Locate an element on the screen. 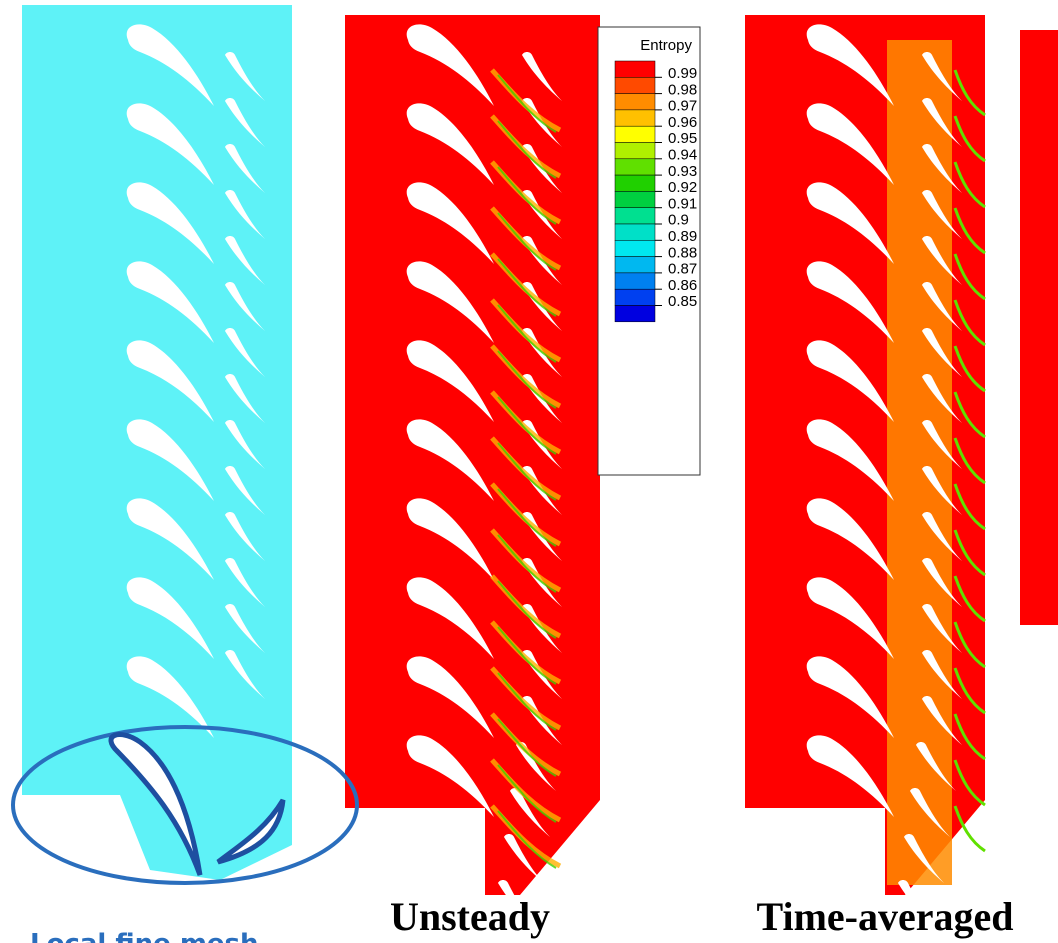 Image resolution: width=1058 pixels, height=943 pixels. legend-label: 0.99 is located at coordinates (682, 73).